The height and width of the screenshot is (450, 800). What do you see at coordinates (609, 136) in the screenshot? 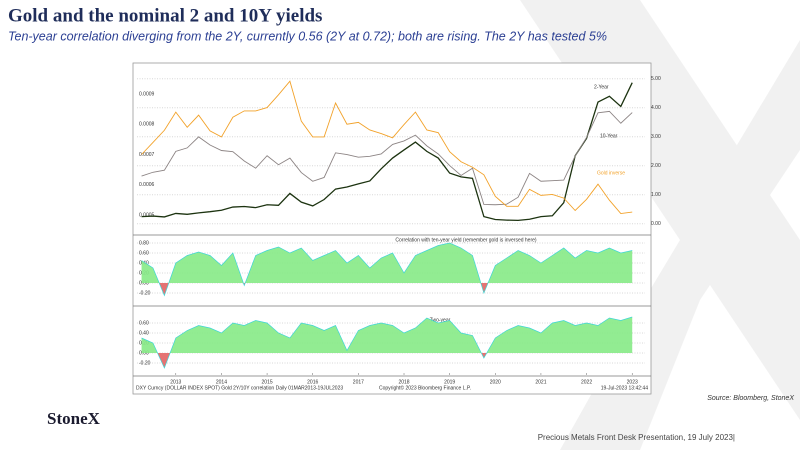
I see `series-label: 10-Year` at bounding box center [609, 136].